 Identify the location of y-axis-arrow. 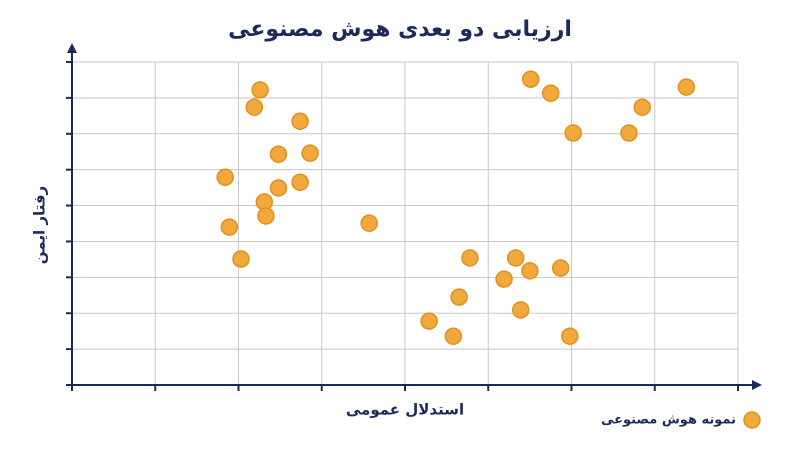
(72, 48).